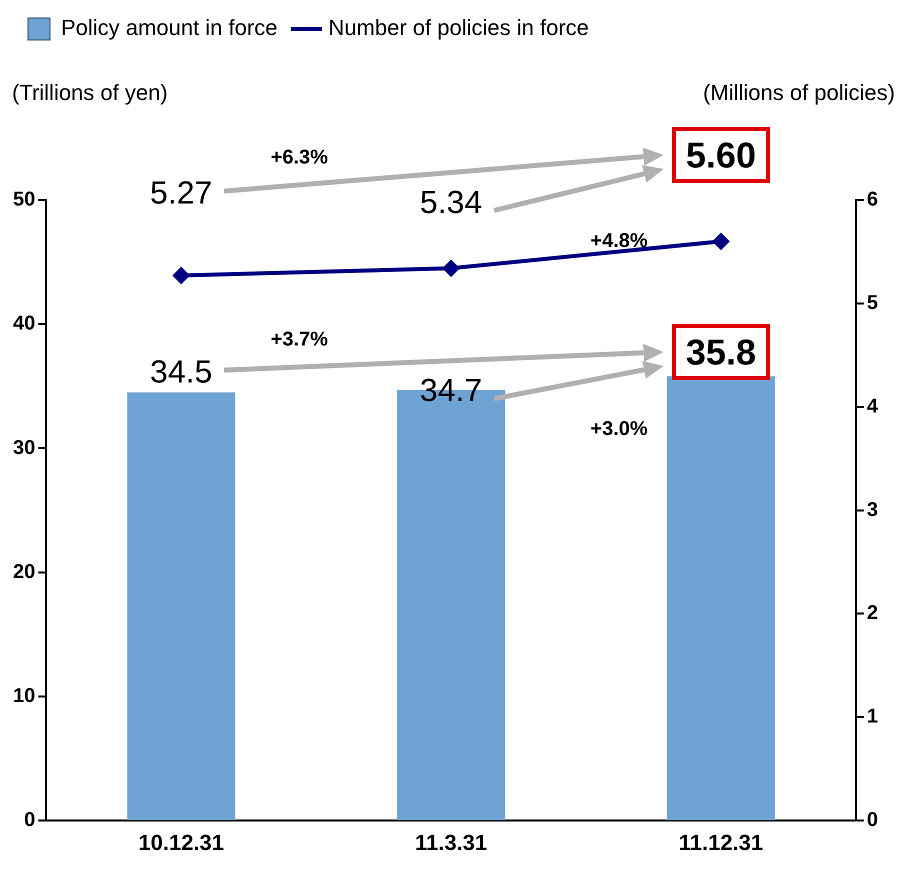  What do you see at coordinates (451, 842) in the screenshot?
I see `x-tick-label: 11.3.31` at bounding box center [451, 842].